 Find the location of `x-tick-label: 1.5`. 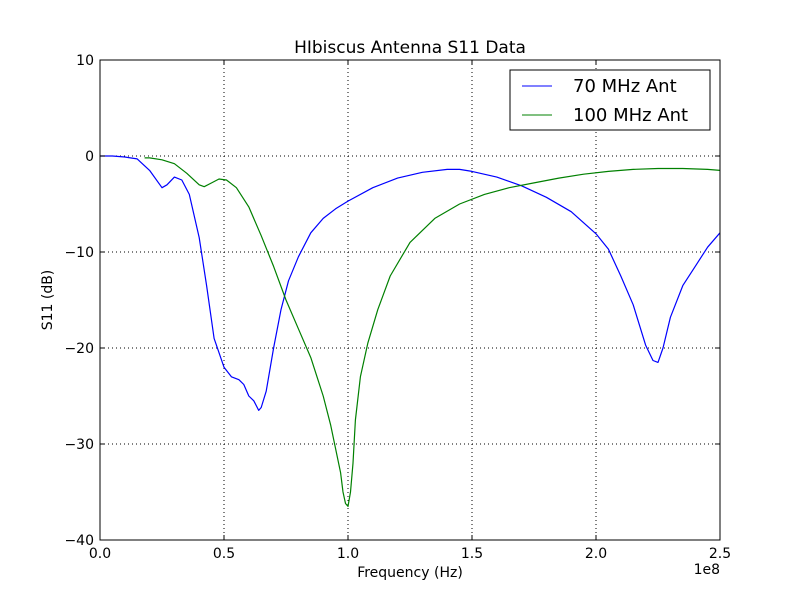

x-tick-label: 1.5 is located at coordinates (472, 554).